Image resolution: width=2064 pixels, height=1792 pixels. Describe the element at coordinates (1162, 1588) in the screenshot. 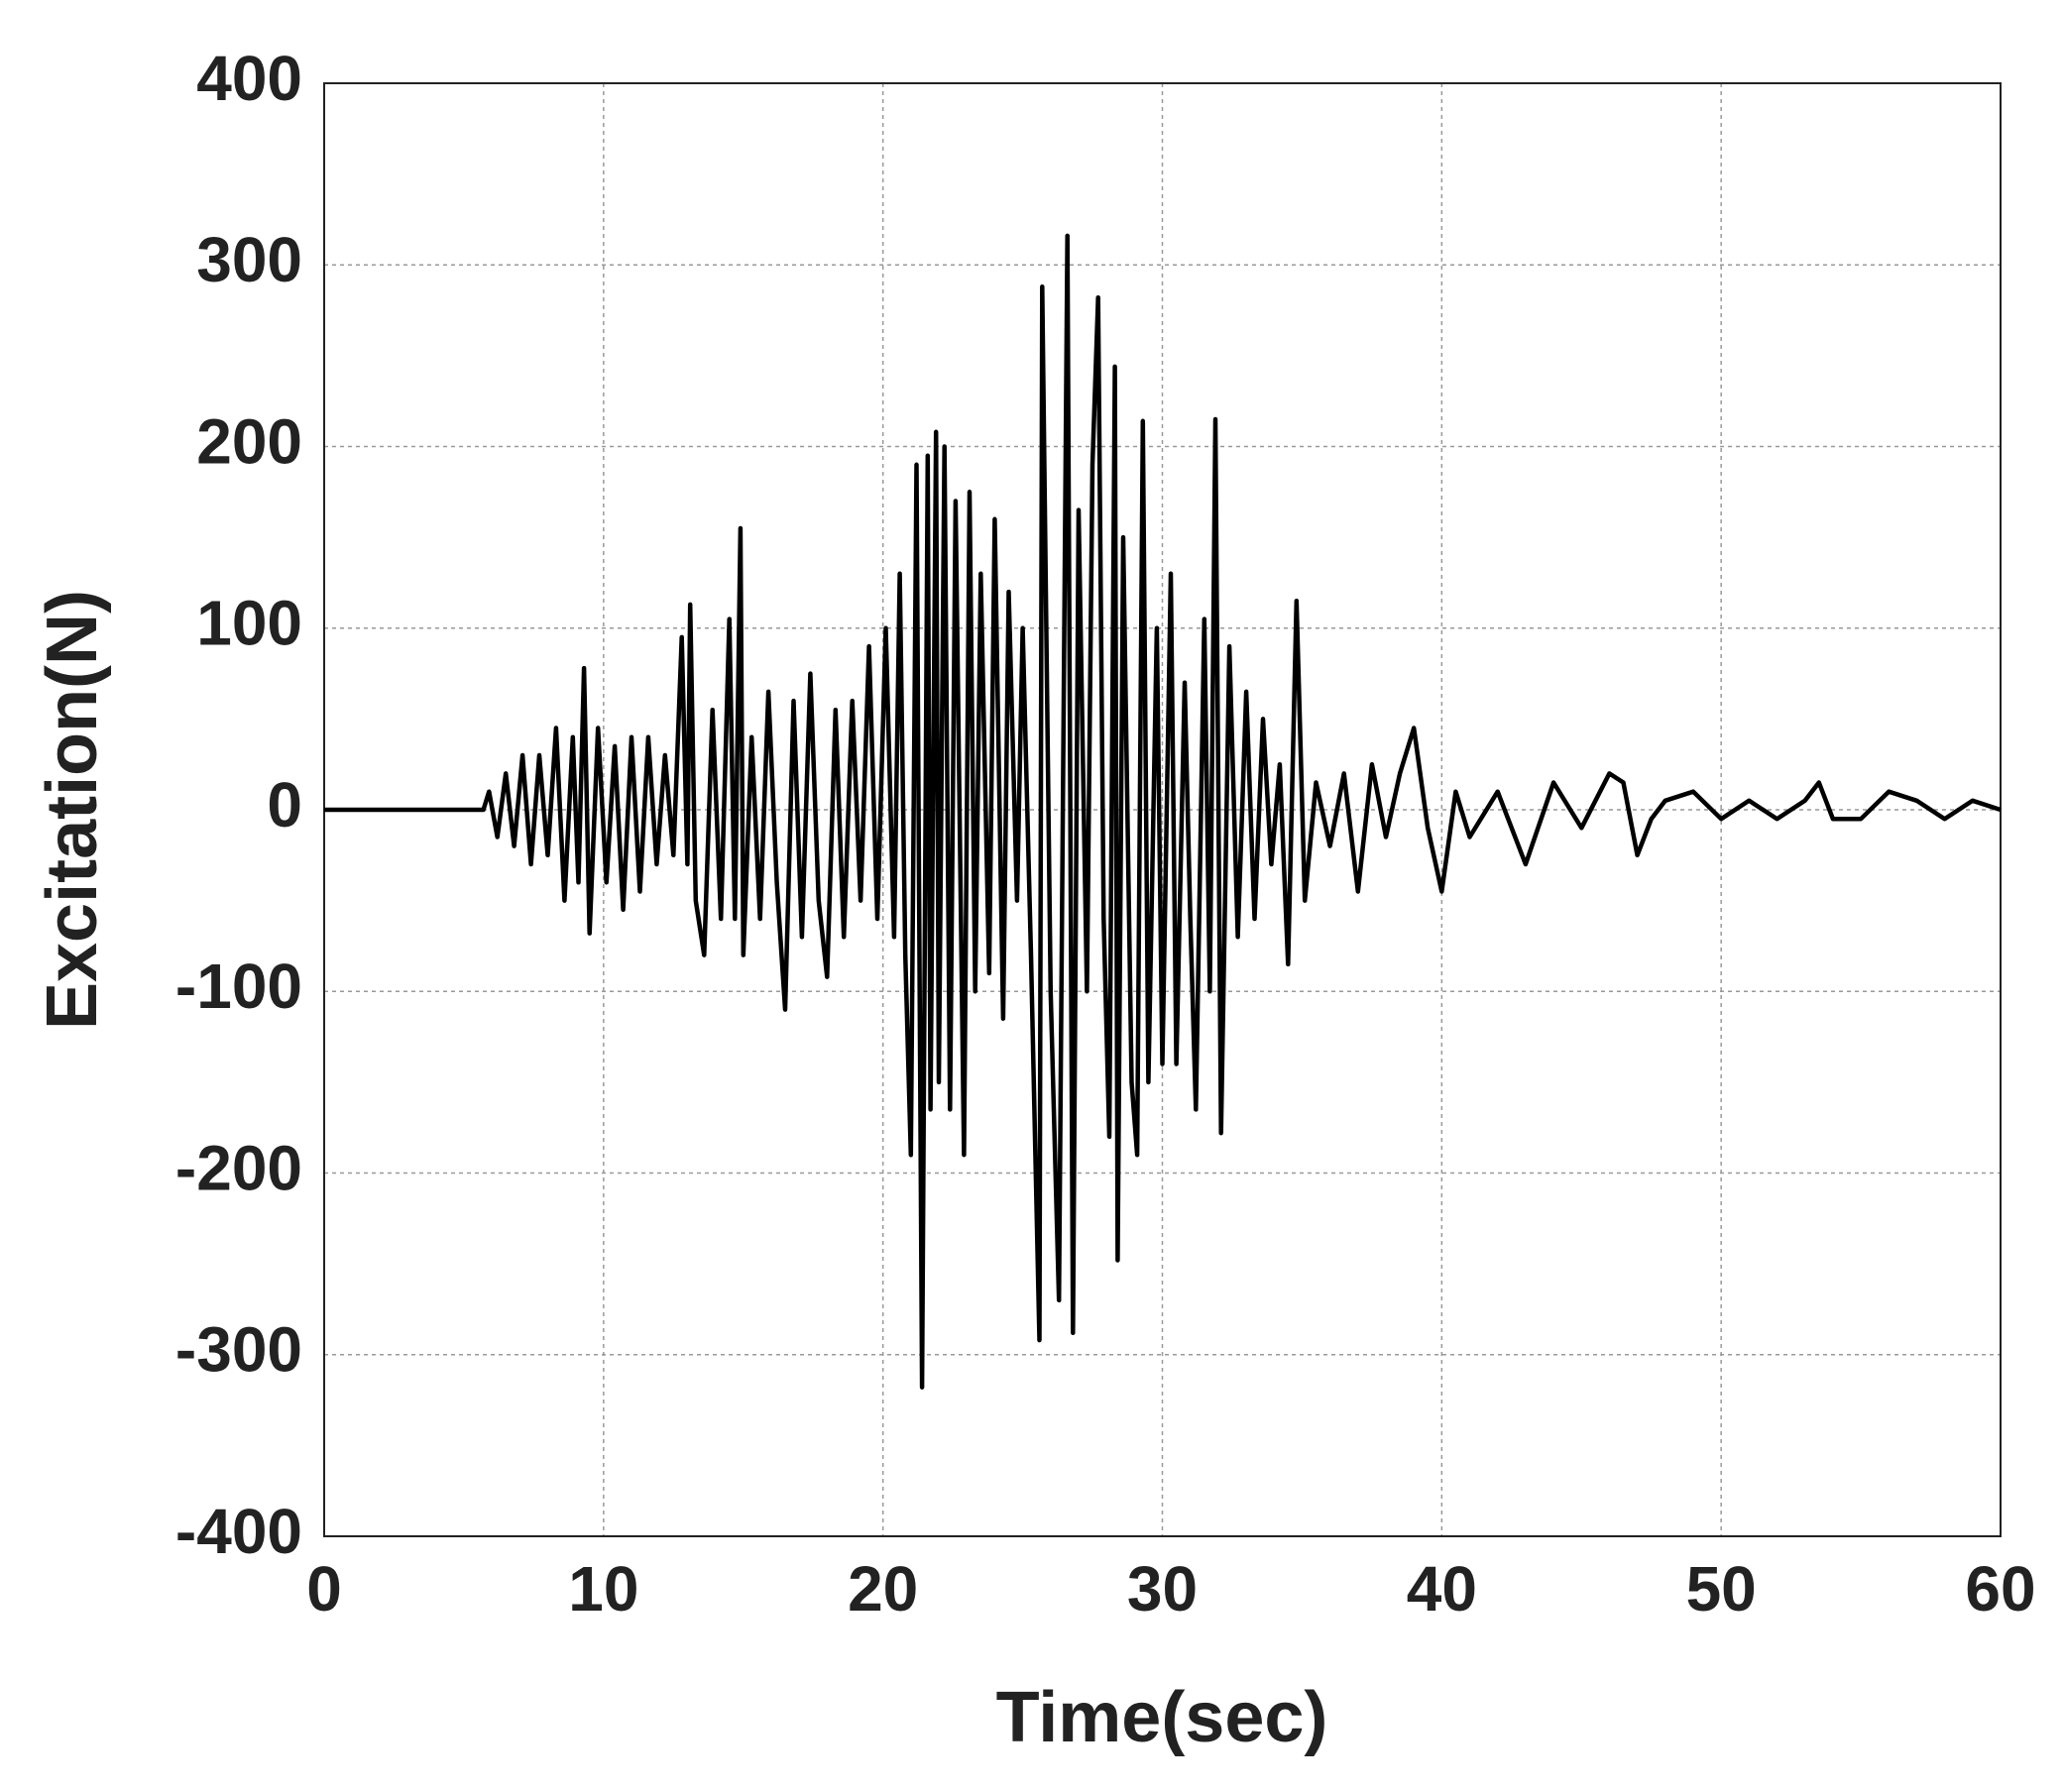

I see `x-tick-label: 30` at that location.